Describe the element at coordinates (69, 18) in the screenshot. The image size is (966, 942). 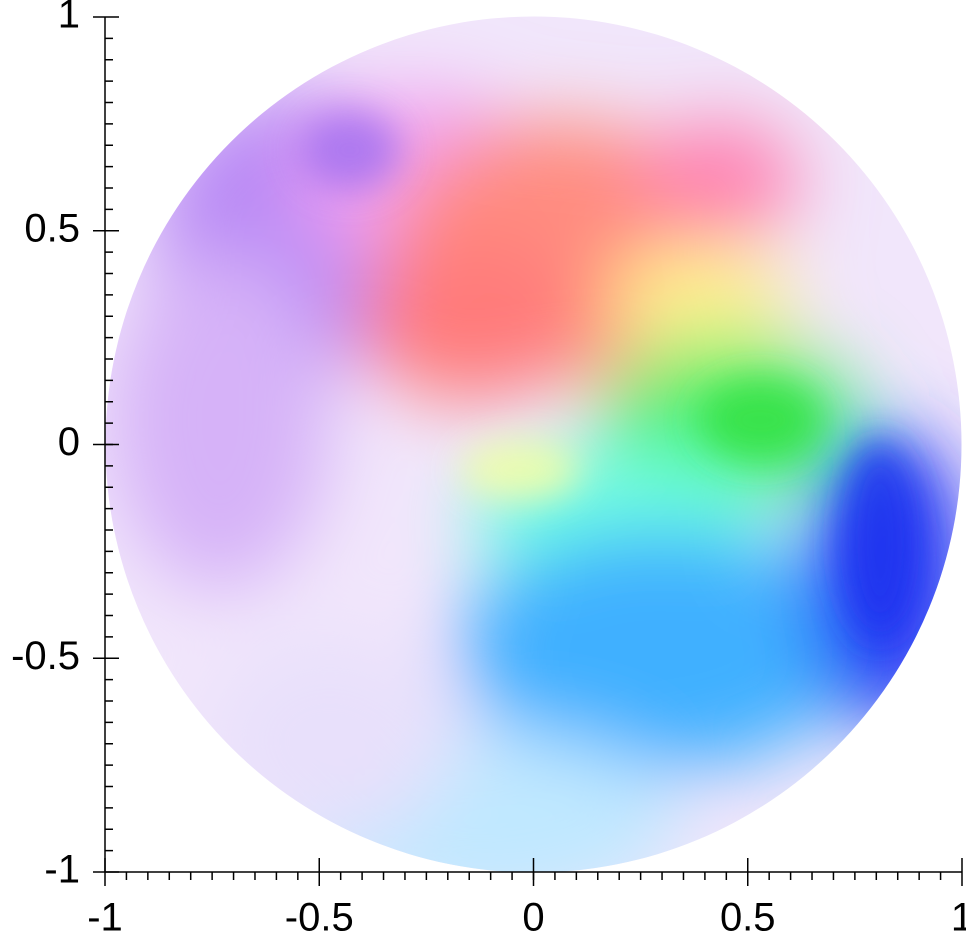
I see `y-tick-label: 1` at that location.